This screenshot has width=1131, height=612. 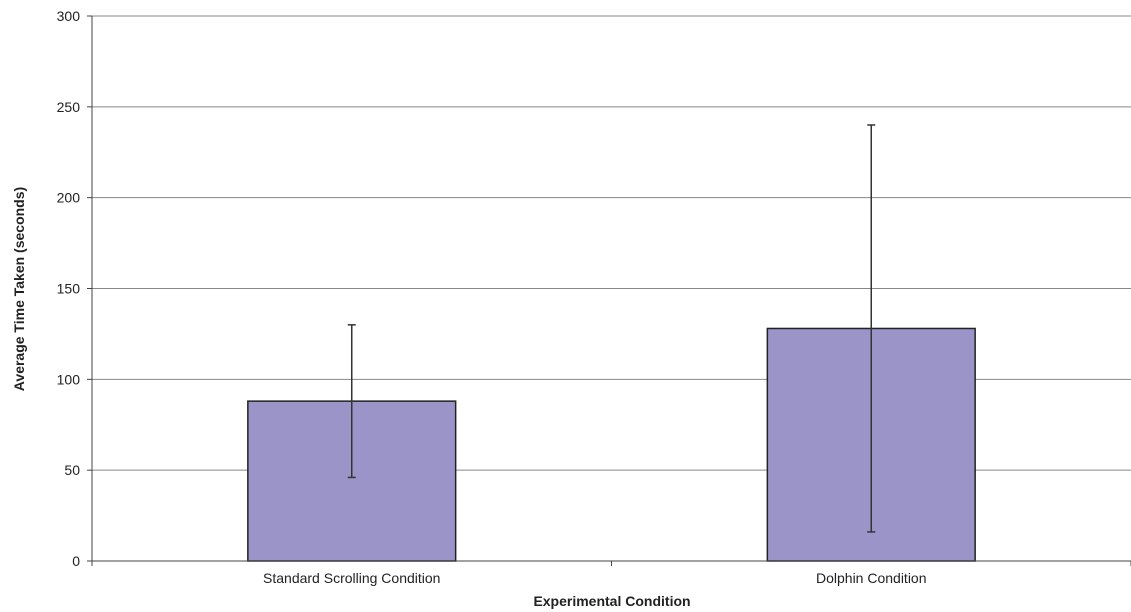 What do you see at coordinates (69, 107) in the screenshot?
I see `y-tick-label: 250` at bounding box center [69, 107].